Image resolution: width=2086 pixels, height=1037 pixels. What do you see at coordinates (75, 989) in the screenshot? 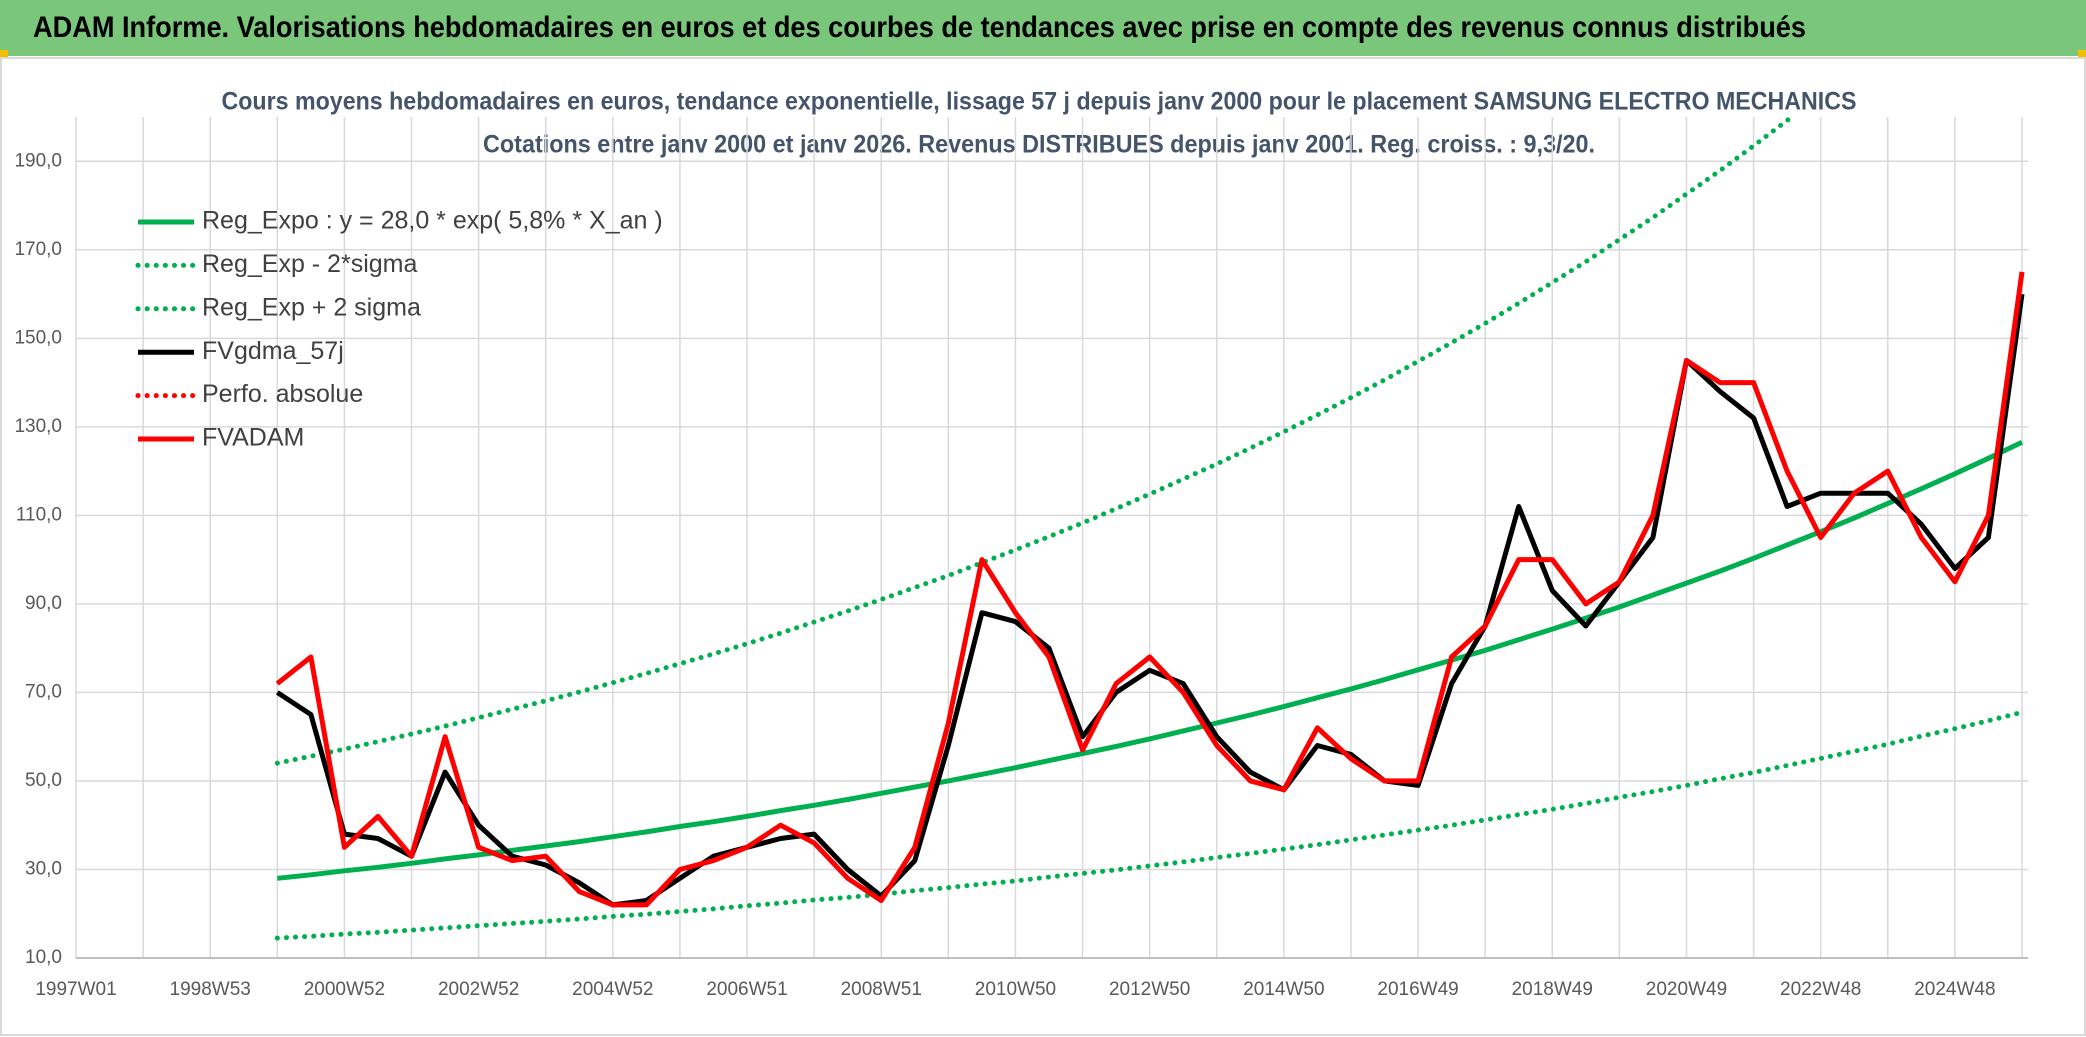
I see `x-tick-label: 1997W01` at bounding box center [75, 989].